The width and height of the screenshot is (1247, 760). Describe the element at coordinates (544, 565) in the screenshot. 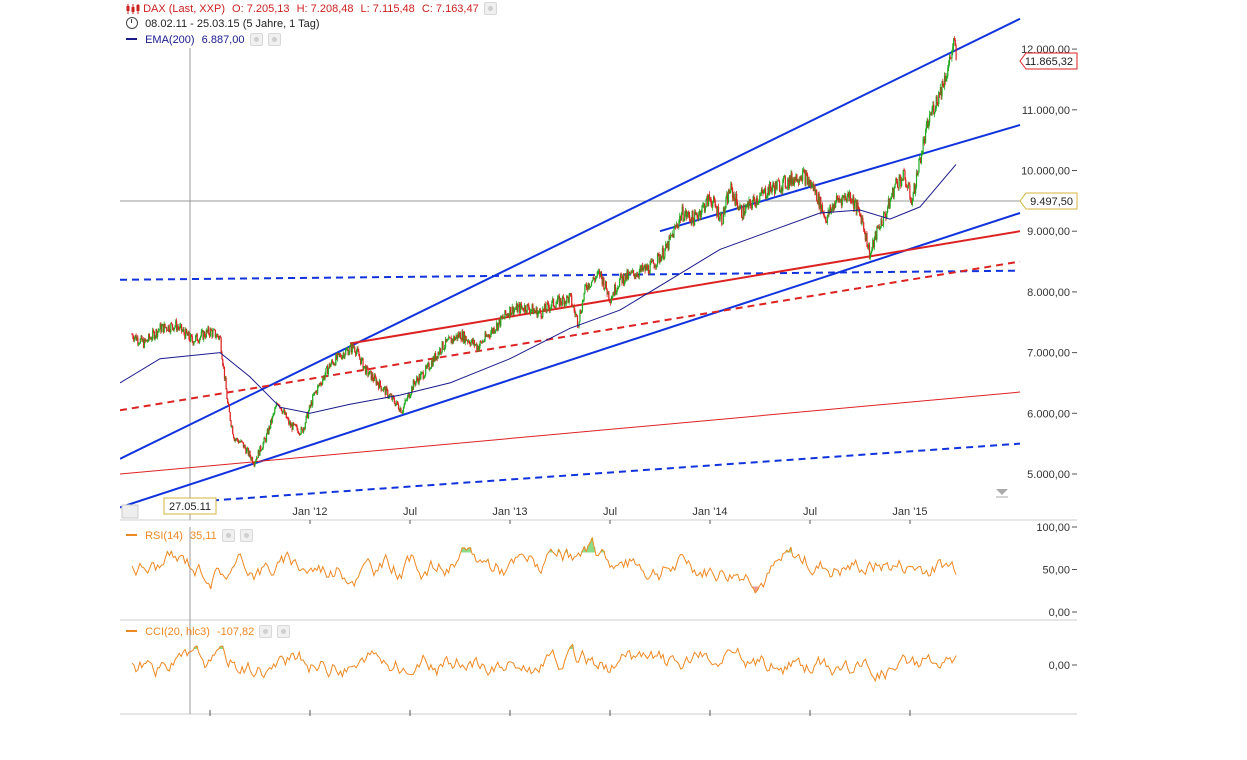

I see `rsi-line` at that location.